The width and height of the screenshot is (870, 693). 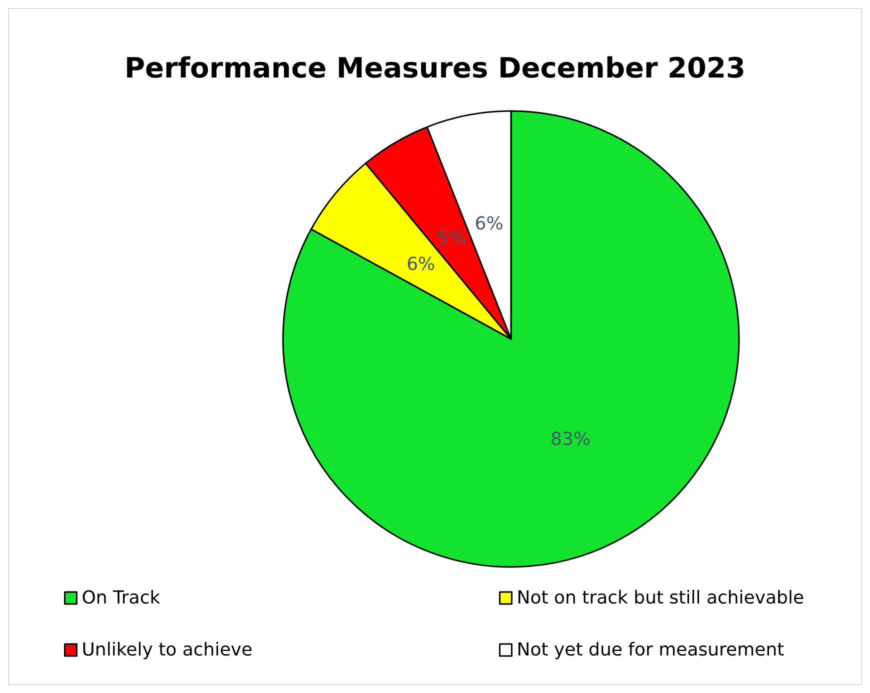 I want to click on chart-title: Performance Measures December 2023, so click(x=435, y=68).